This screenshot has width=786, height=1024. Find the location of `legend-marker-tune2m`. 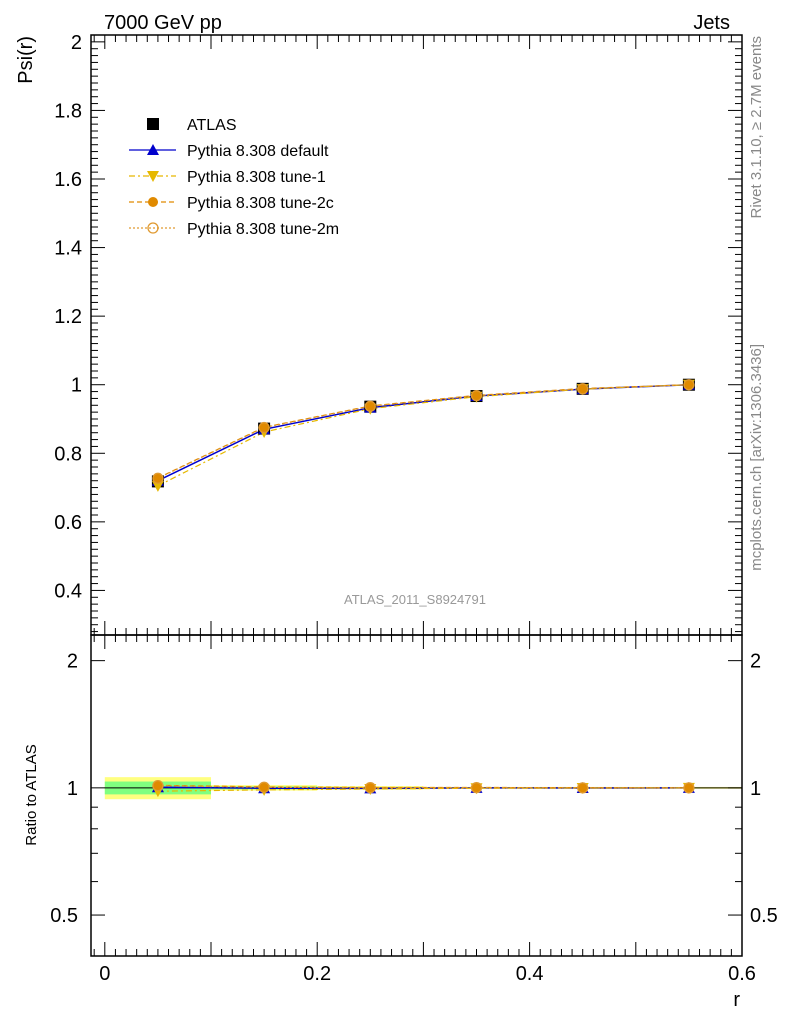

legend-marker-tune2m is located at coordinates (153, 228).